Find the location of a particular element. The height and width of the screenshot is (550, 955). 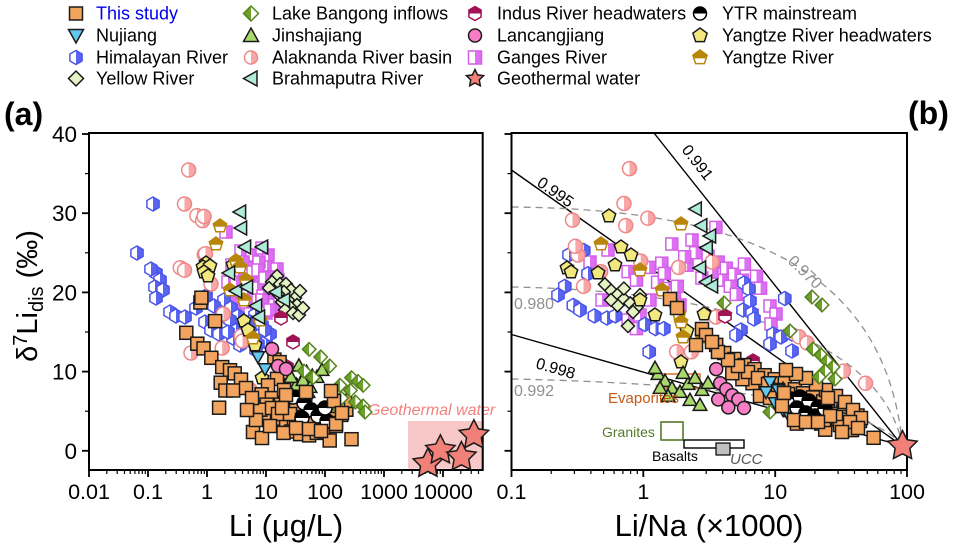

svg-text: Yellow River is located at coordinates (145, 79).